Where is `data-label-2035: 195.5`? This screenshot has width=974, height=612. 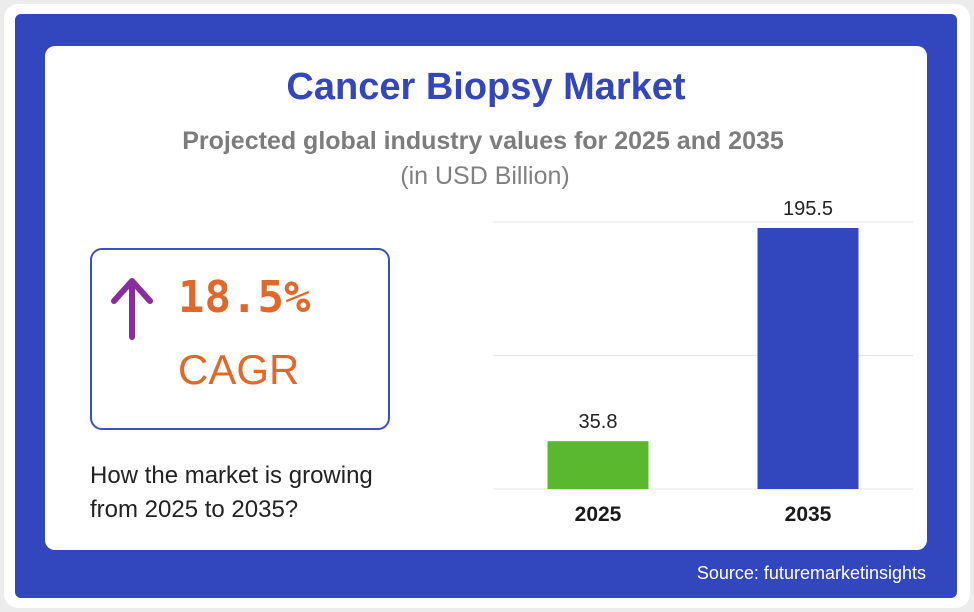 data-label-2035: 195.5 is located at coordinates (808, 209).